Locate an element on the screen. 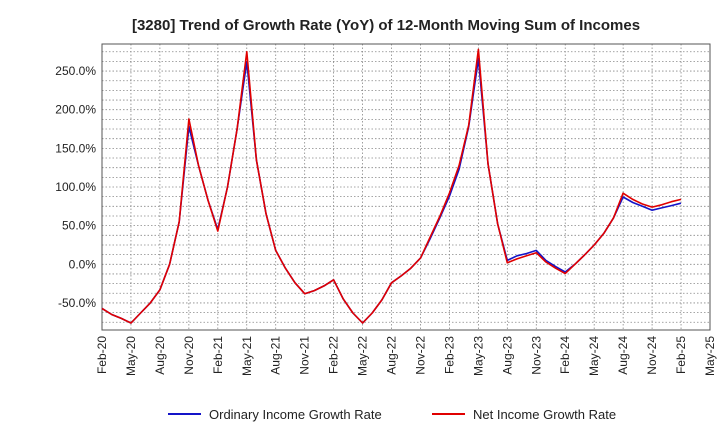  y-axis: -50.0% 0.0% 50.0% 100.0% 150.0% 200.0% 250.0% is located at coordinates (75, 187).